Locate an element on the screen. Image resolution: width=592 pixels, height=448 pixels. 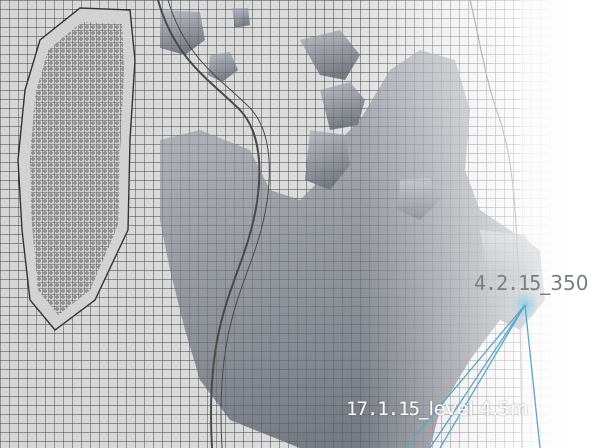
sensor-reading-lower: 17.1.15_level 4.5m is located at coordinates (437, 409).